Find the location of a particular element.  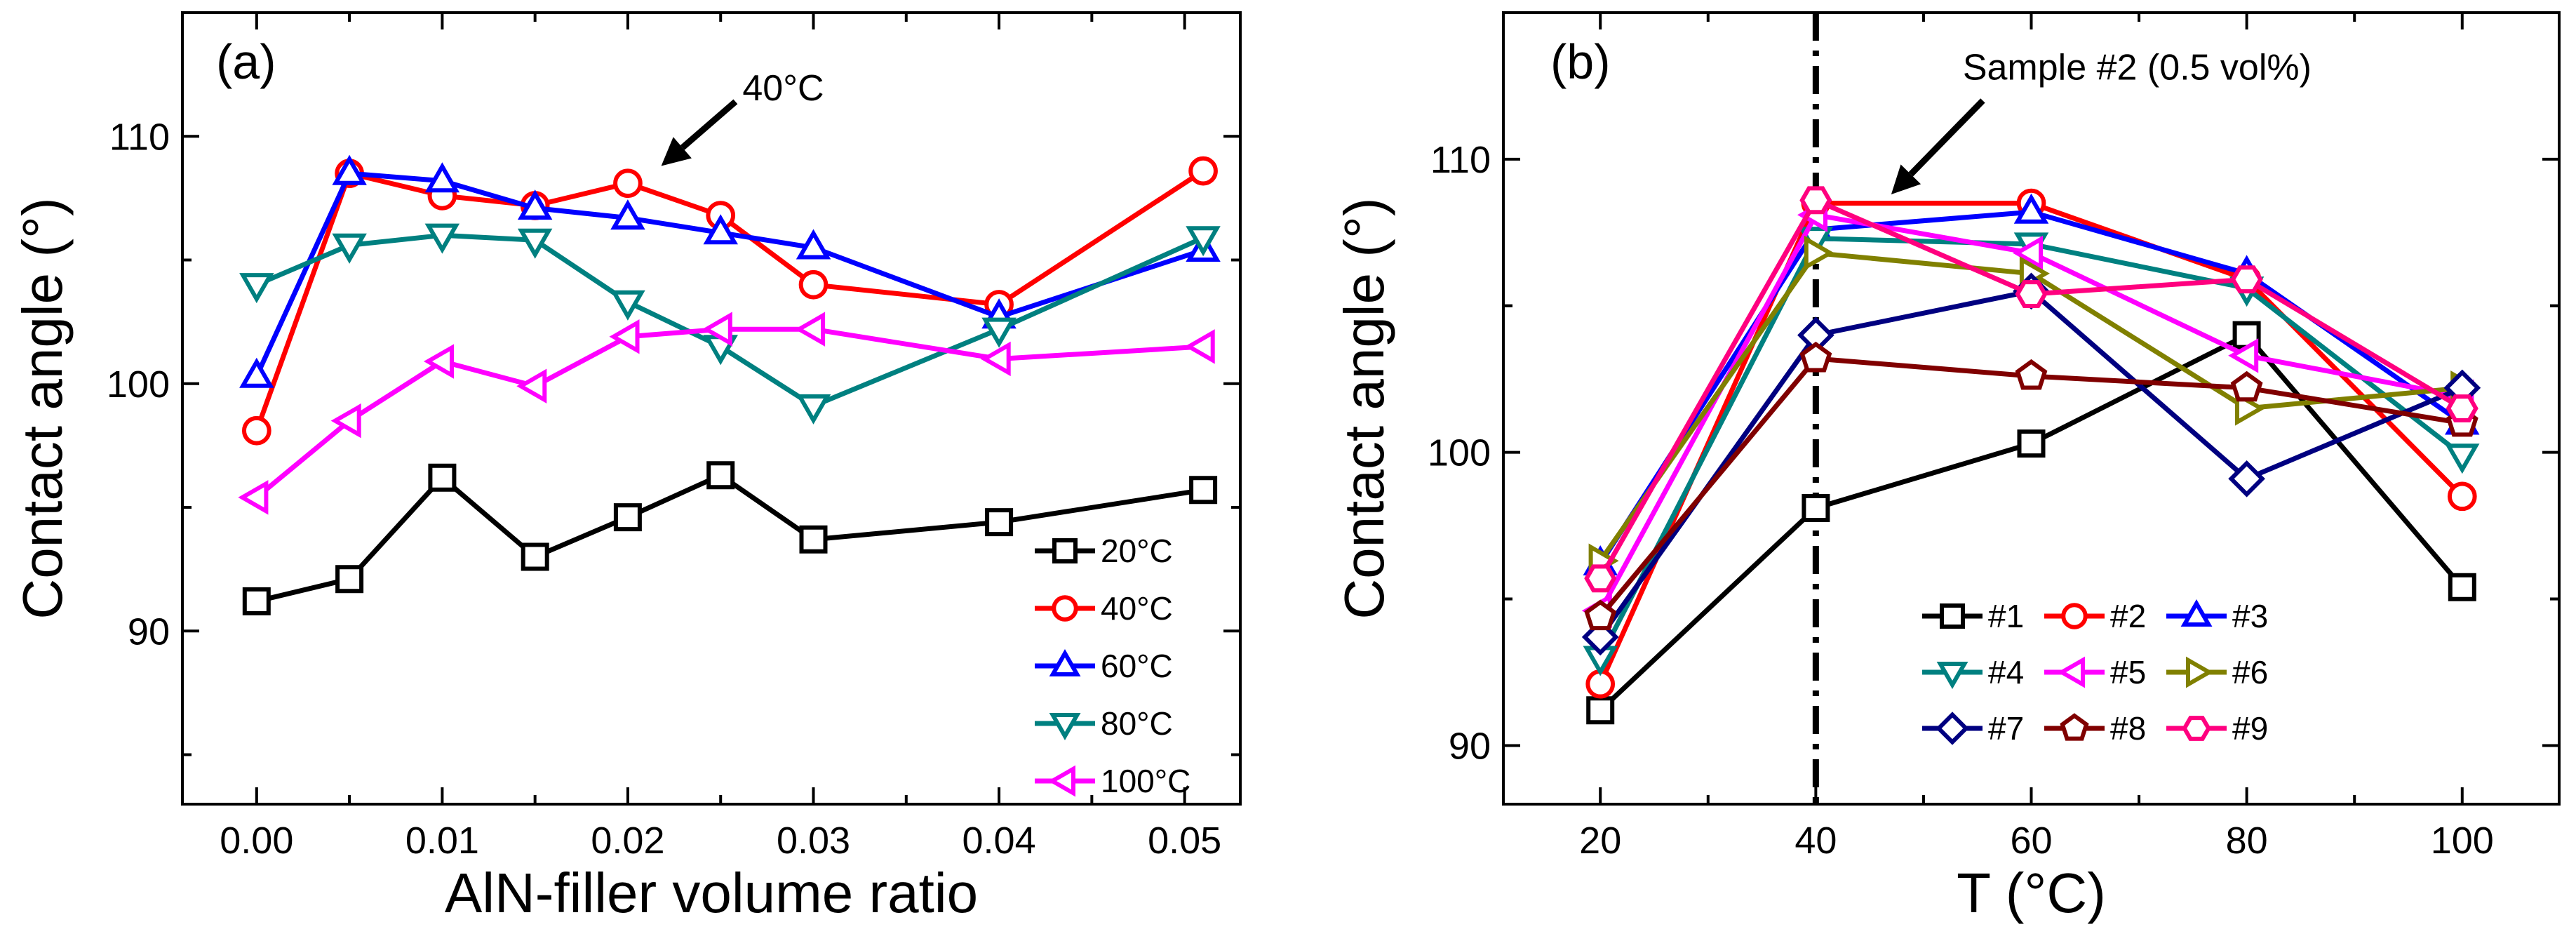

panel-label: (b) is located at coordinates (1580, 61).